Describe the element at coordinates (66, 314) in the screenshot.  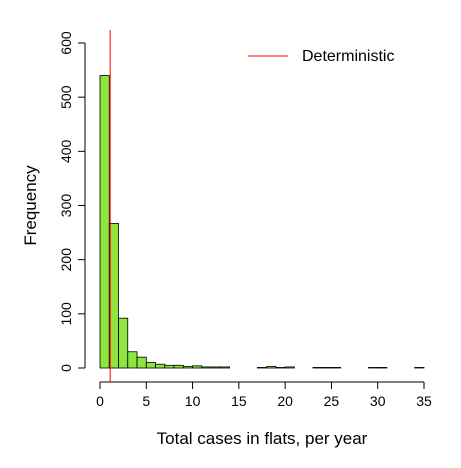
I see `y-tick-label: 100` at that location.